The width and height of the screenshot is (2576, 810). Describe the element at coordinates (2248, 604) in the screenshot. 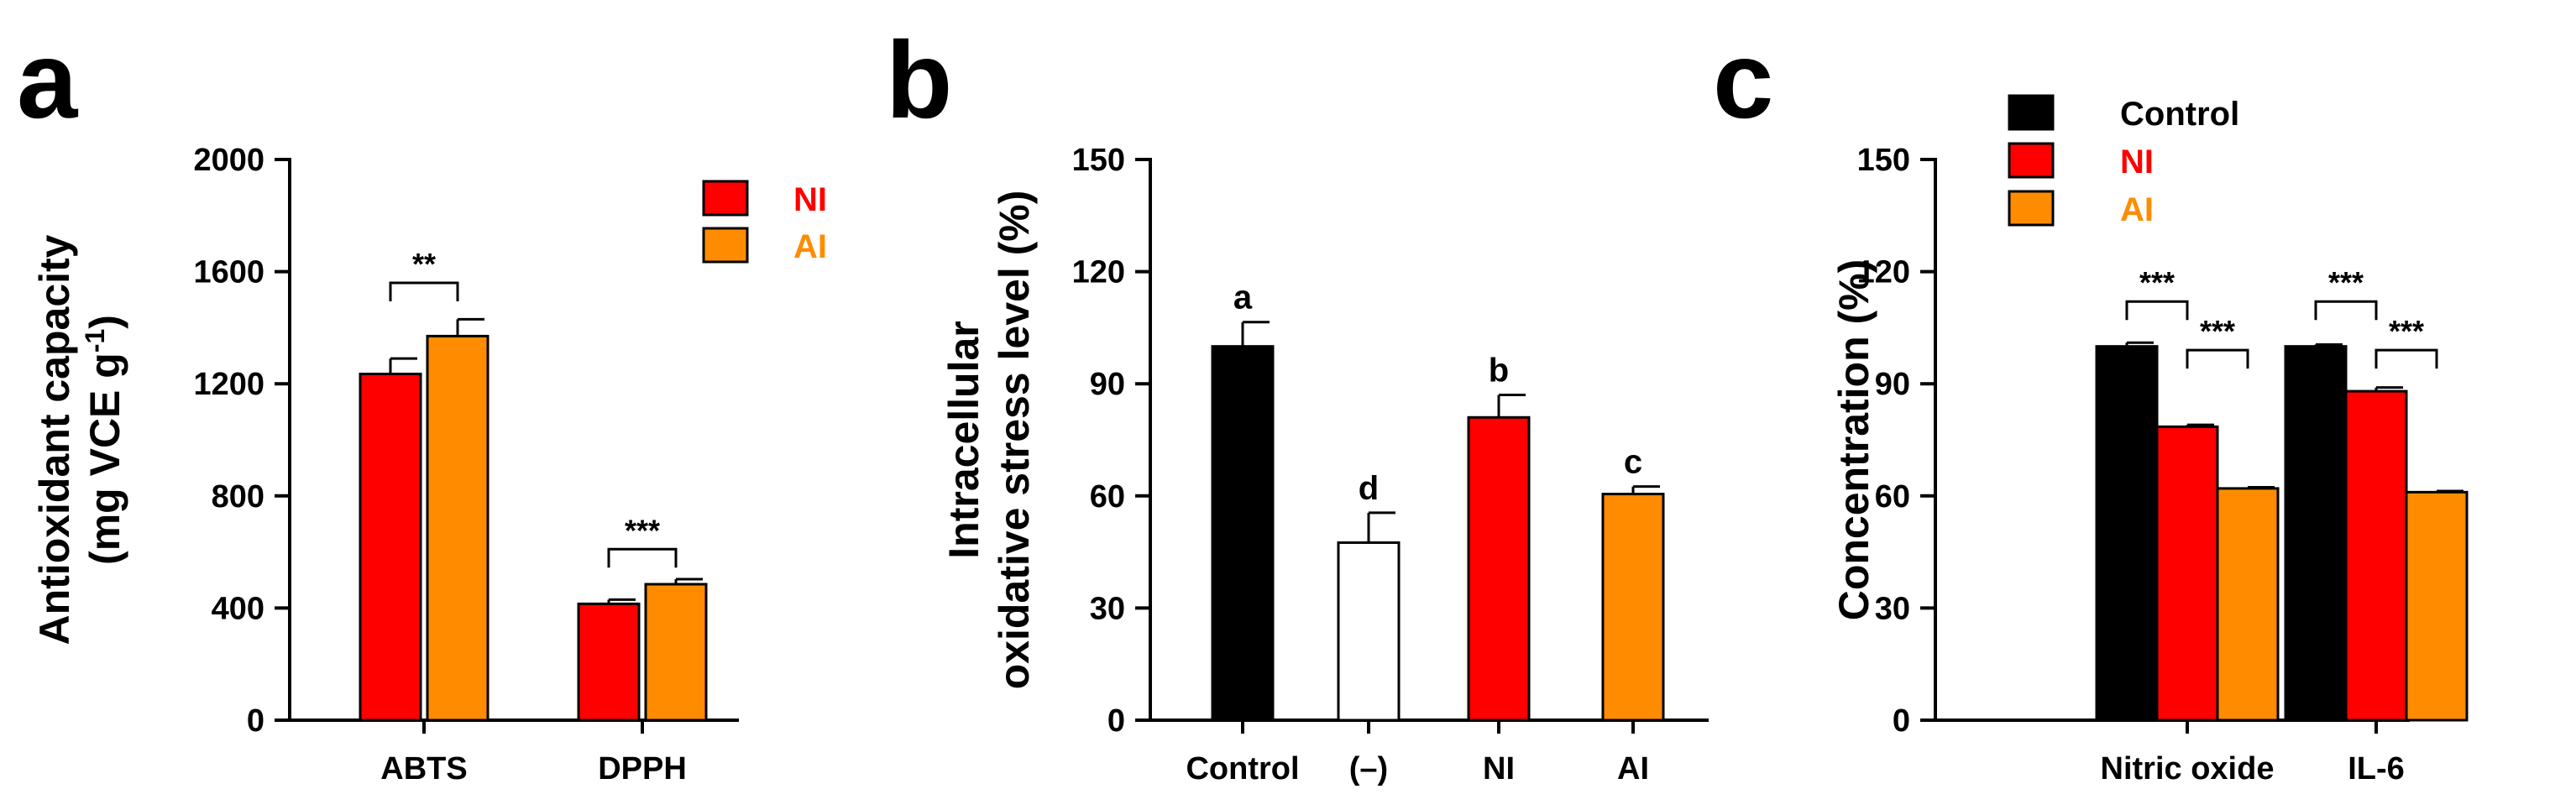

I see `bar-AI-Nitric oxide` at that location.